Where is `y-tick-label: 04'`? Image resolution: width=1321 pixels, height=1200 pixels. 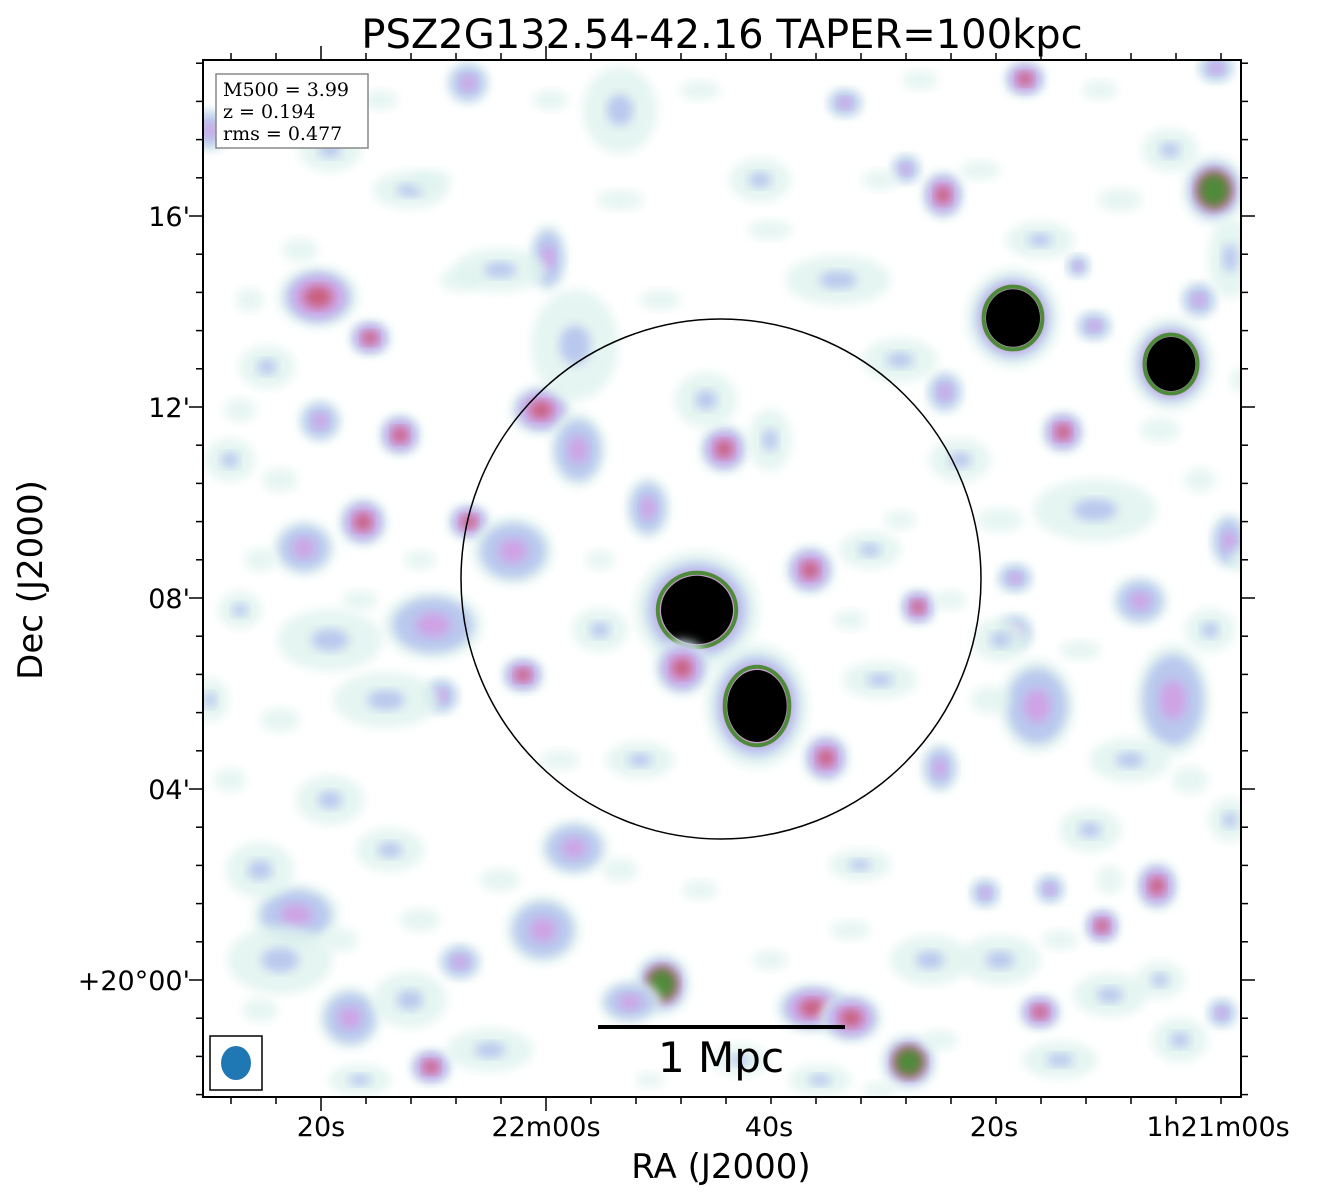
y-tick-label: 04' is located at coordinates (169, 790).